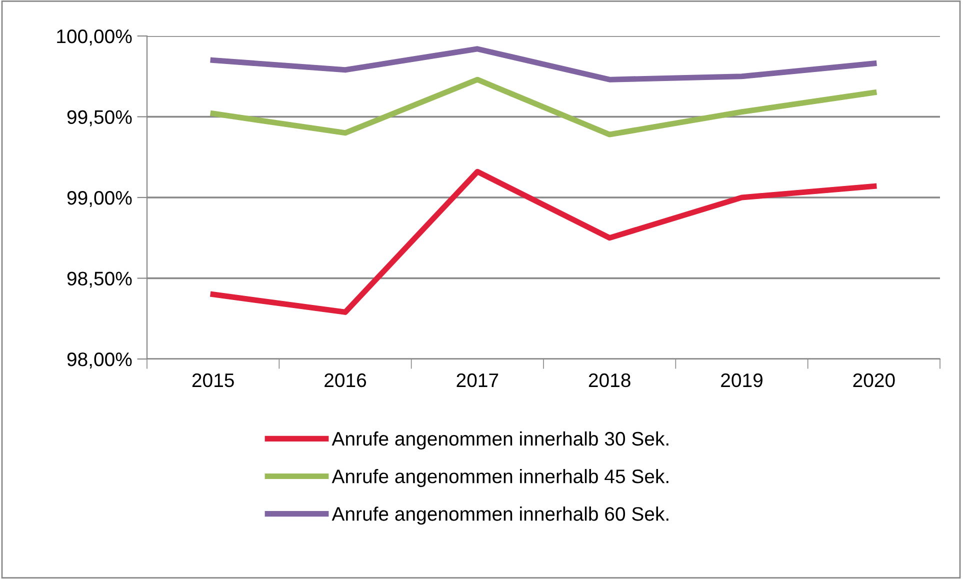 The height and width of the screenshot is (579, 963). I want to click on x-tick-label: 2020, so click(874, 380).